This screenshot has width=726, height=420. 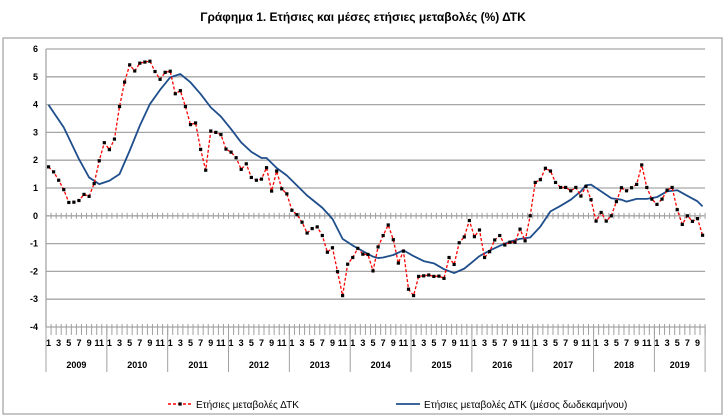 I want to click on year-label: 2014, so click(x=381, y=365).